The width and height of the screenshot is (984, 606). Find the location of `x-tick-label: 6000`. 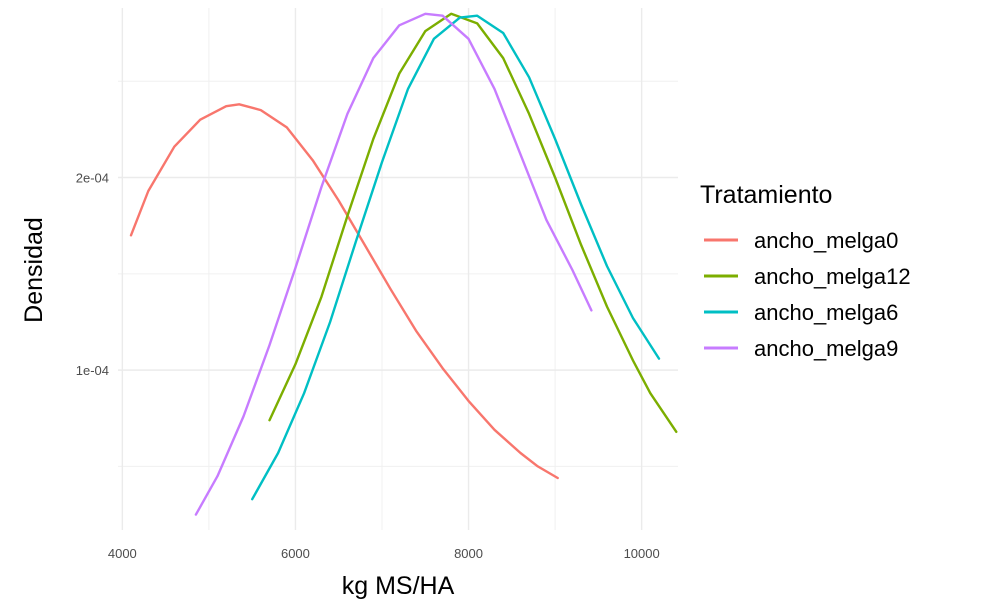

x-tick-label: 6000 is located at coordinates (295, 553).